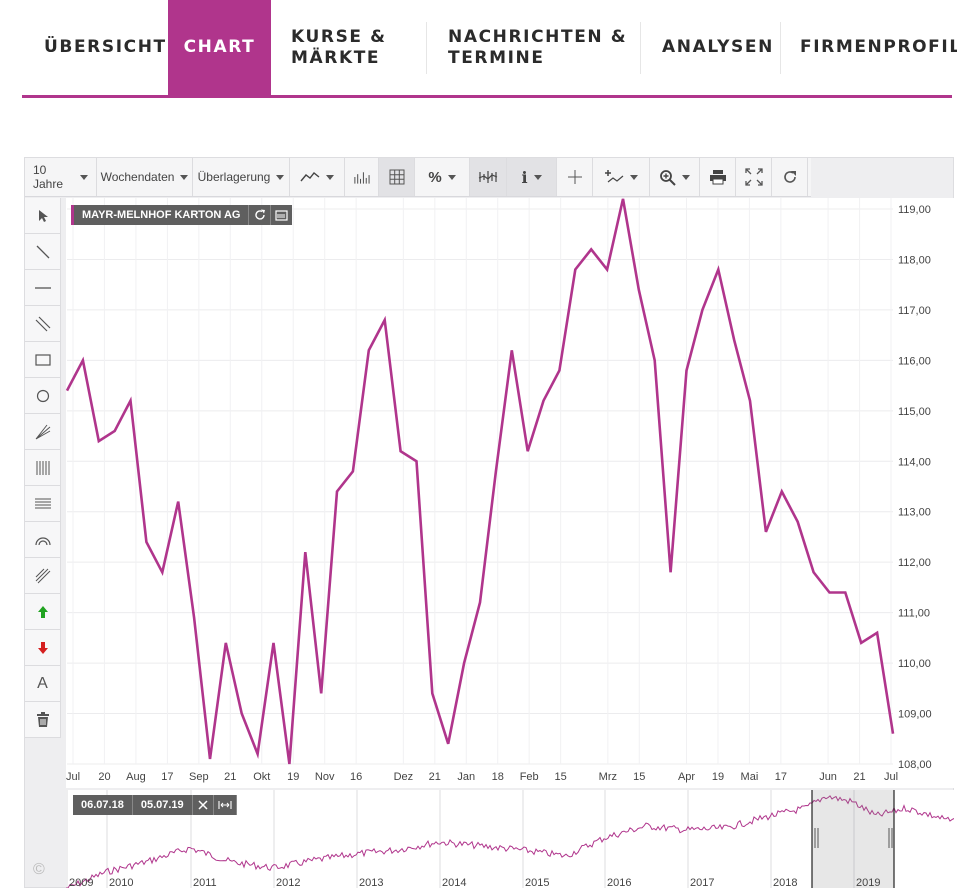  I want to click on rectangle-tool, so click(43, 360).